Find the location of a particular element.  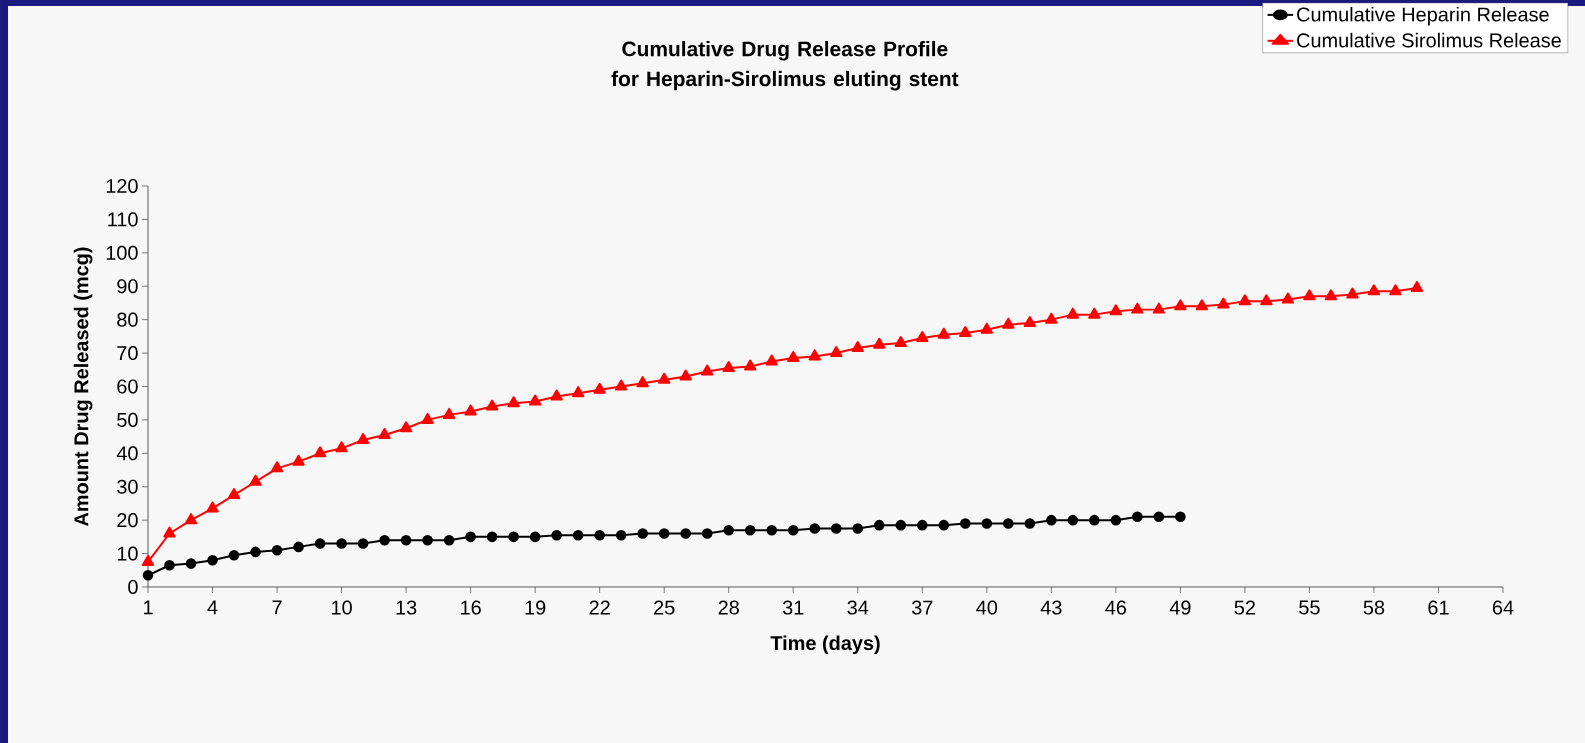

x-tick-label: 37 is located at coordinates (922, 607).